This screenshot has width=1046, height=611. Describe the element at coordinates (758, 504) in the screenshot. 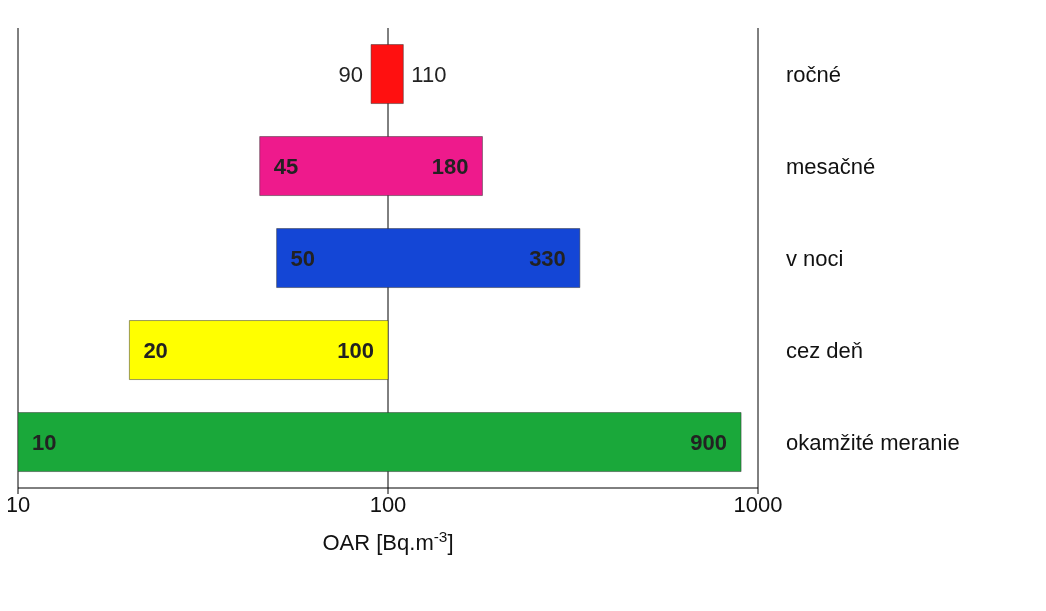

I see `x-tick-label: 1000` at that location.